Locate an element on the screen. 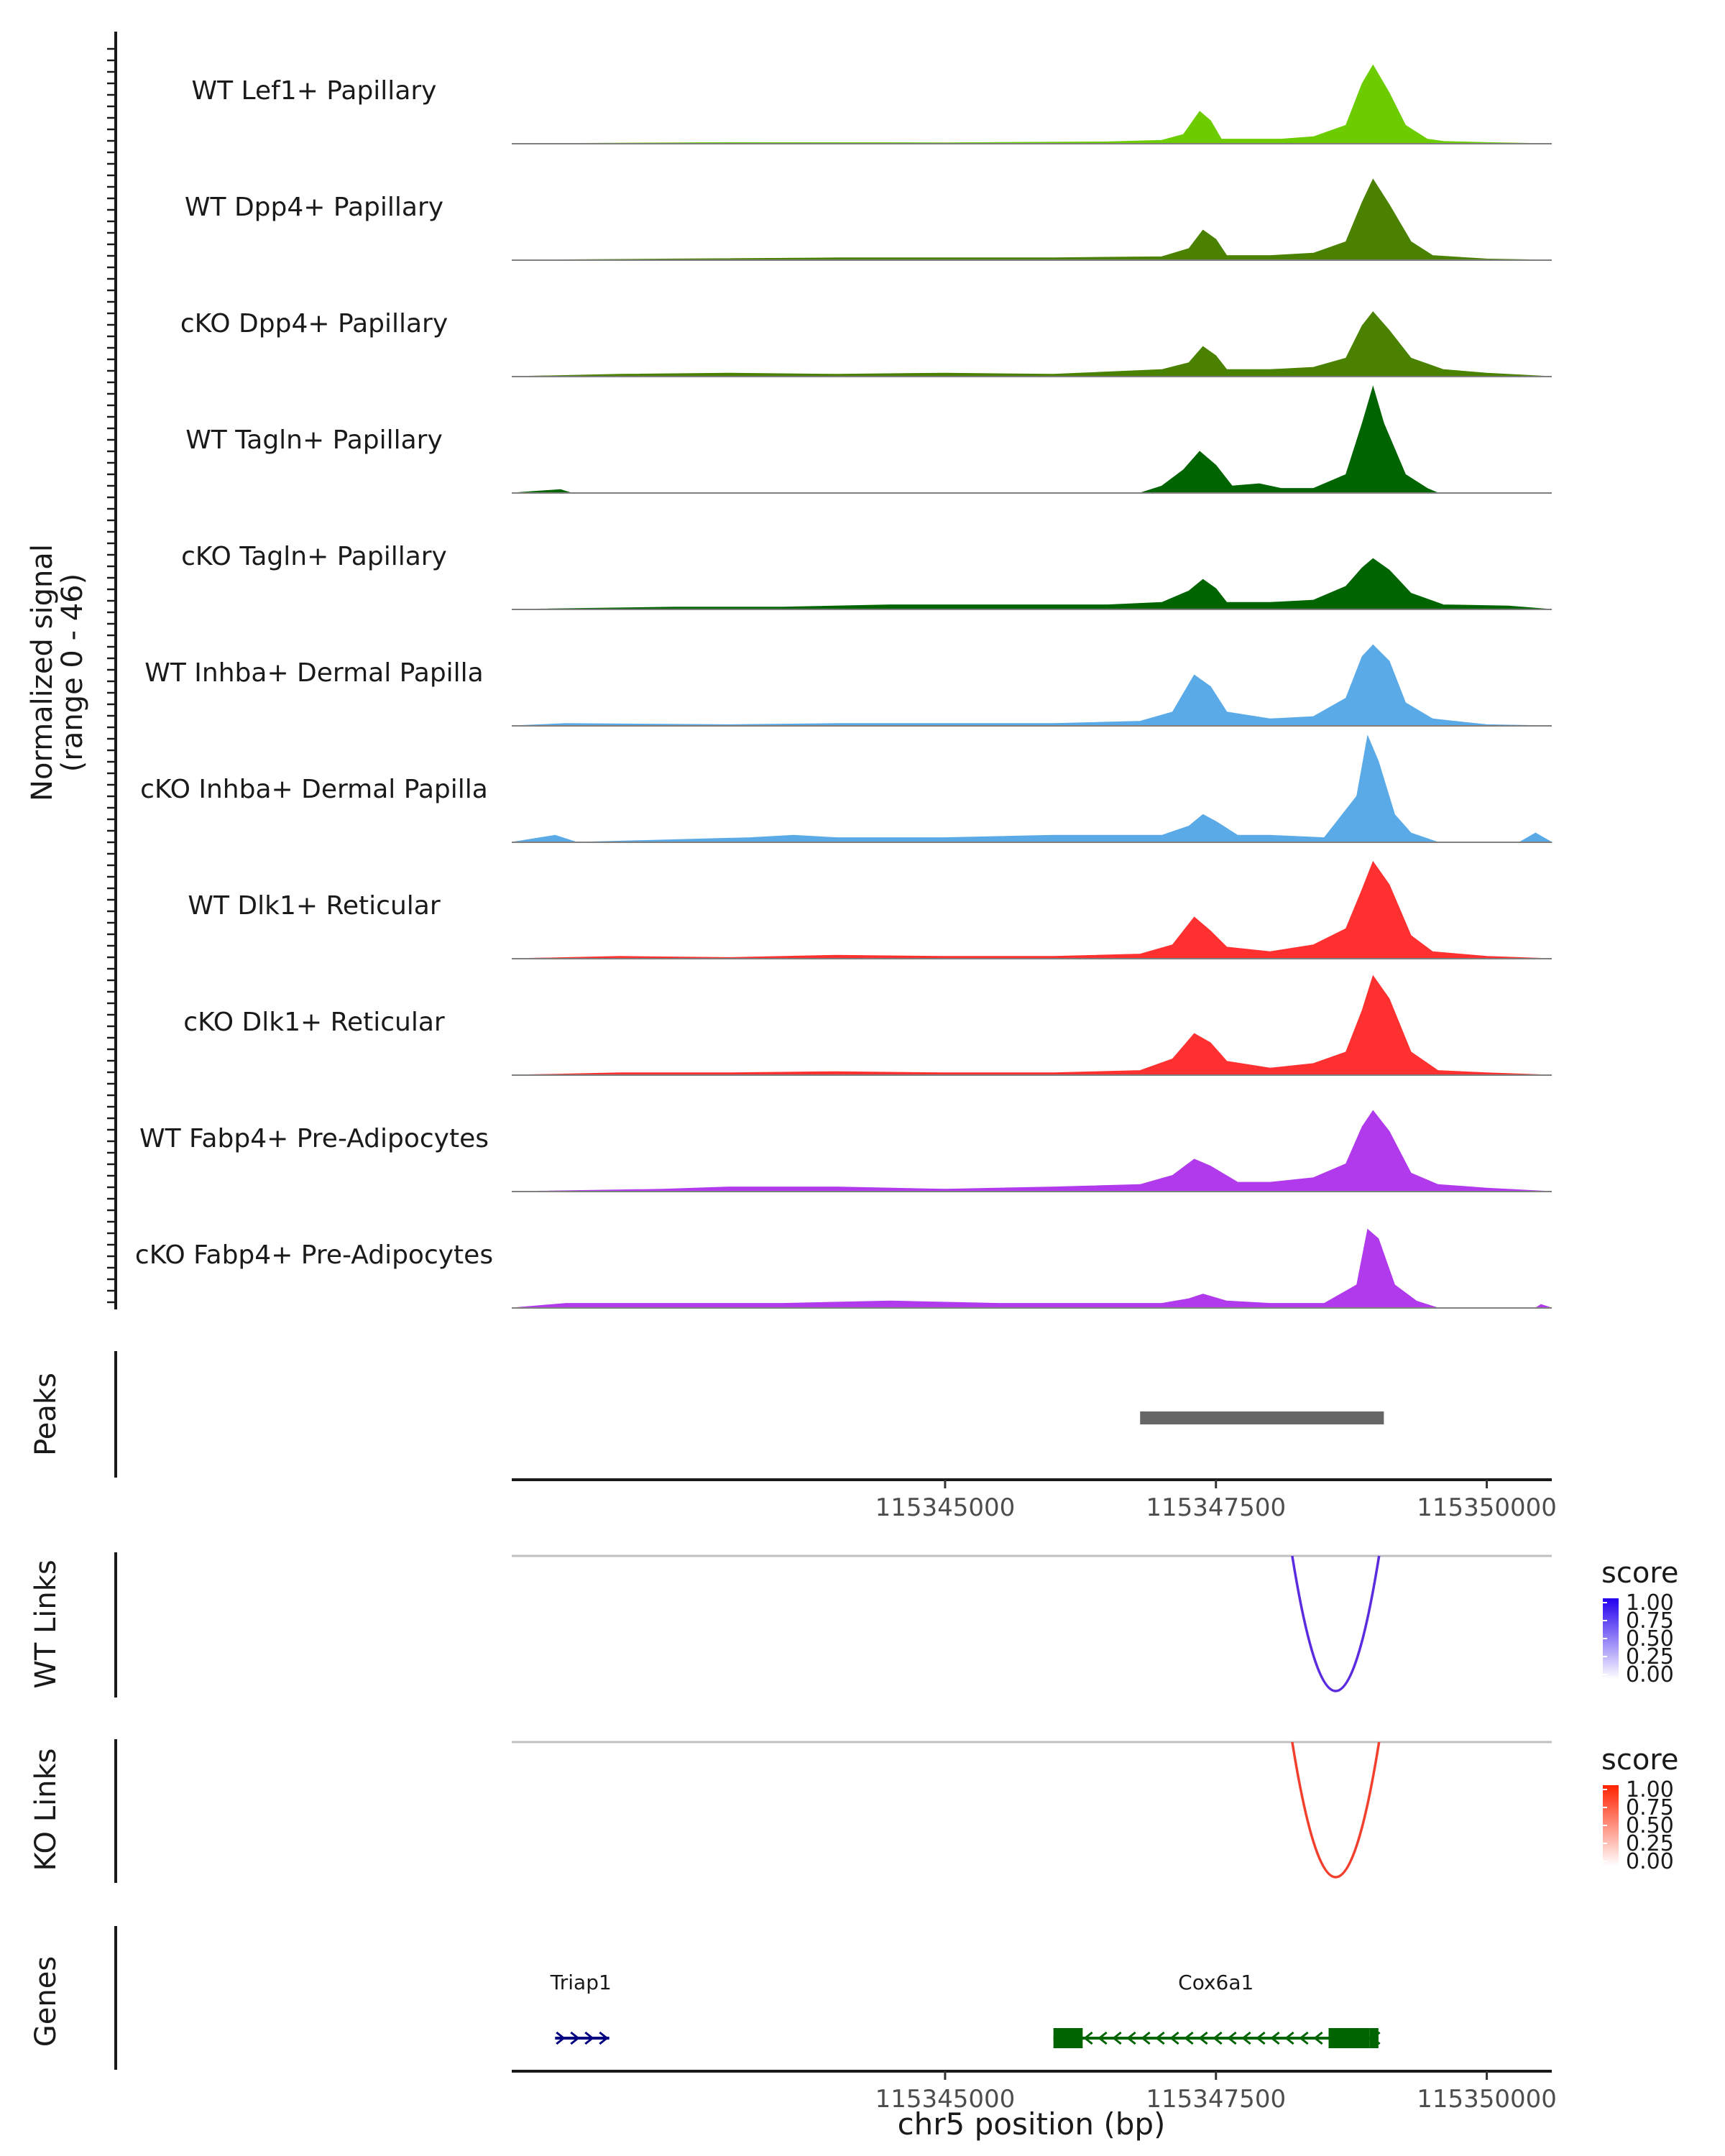  coverage-y-axis is located at coordinates (112, 670).